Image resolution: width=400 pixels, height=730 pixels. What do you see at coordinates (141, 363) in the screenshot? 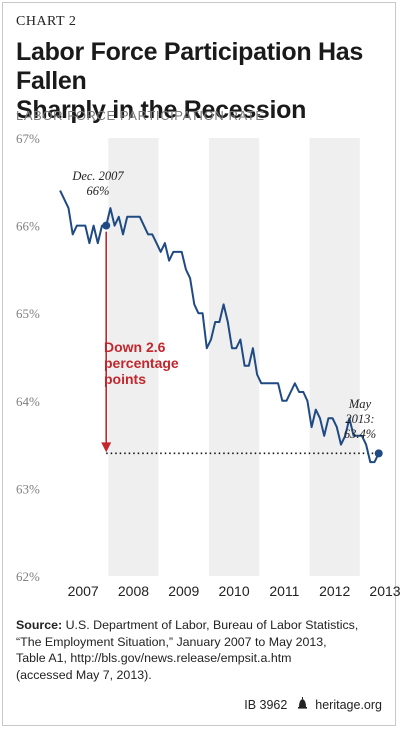
I see `drop-annotation-line-2: percentage` at bounding box center [141, 363].